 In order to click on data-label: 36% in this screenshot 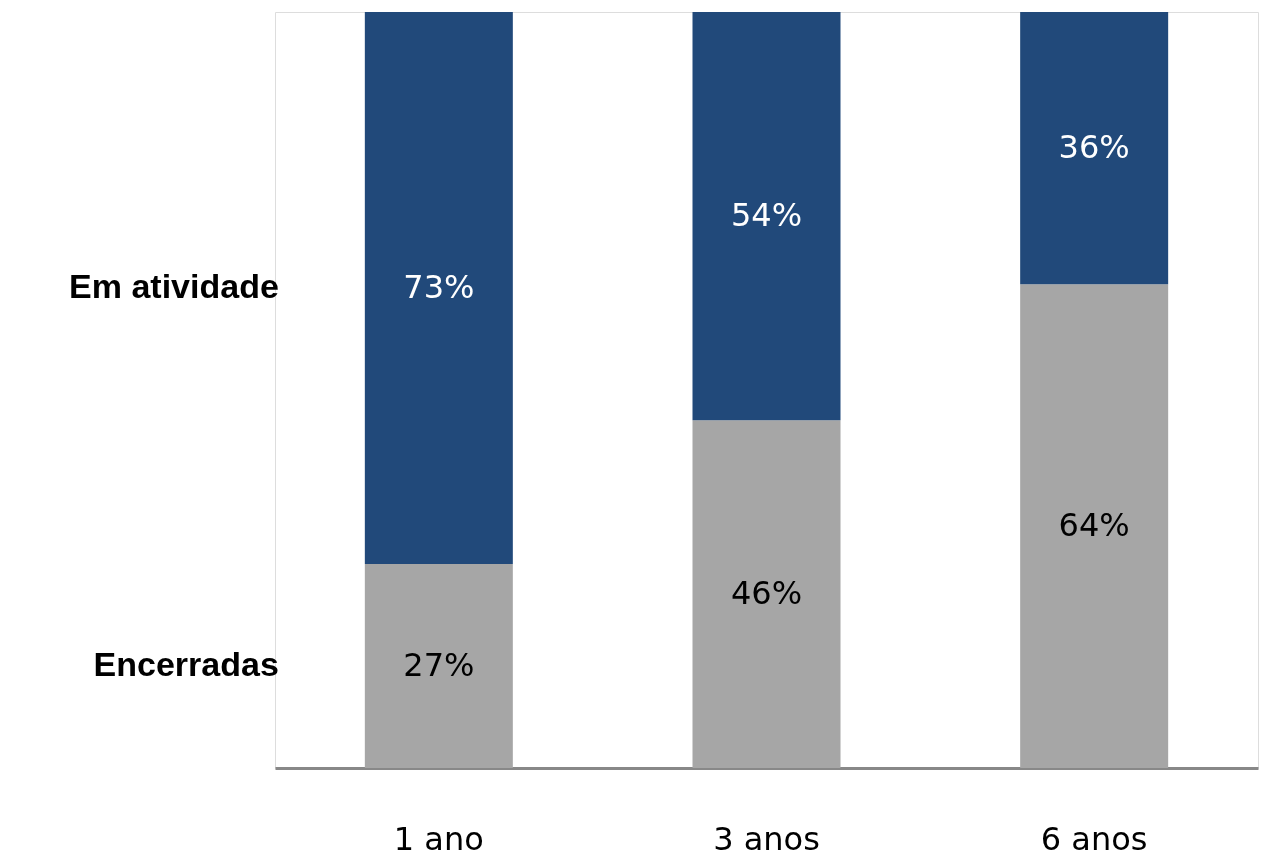, I will do `click(1094, 147)`.